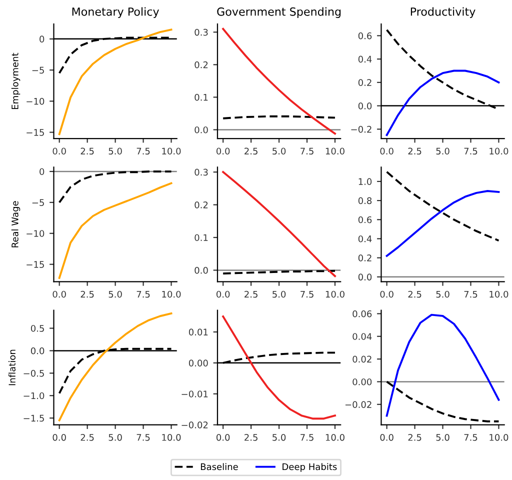 Image resolution: width=512 pixels, height=480 pixels. Describe the element at coordinates (309, 467) in the screenshot. I see `legend-label: Deep Habits` at that location.